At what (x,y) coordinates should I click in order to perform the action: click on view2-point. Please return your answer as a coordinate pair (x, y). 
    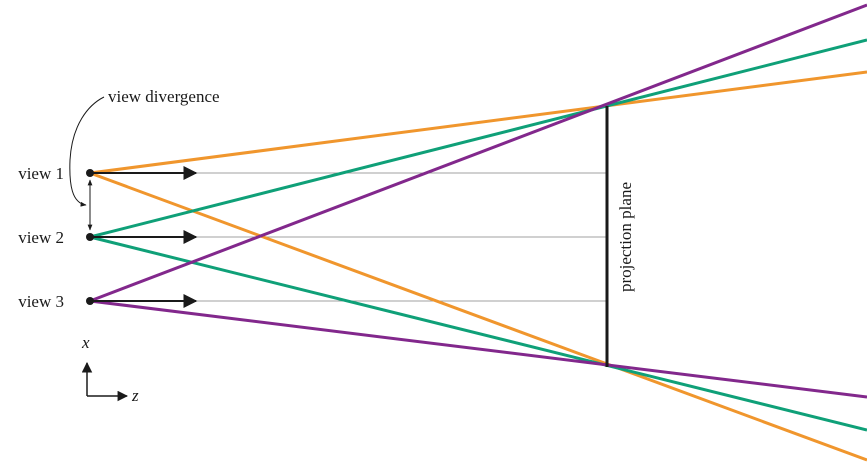
    Looking at the image, I should click on (90, 237).